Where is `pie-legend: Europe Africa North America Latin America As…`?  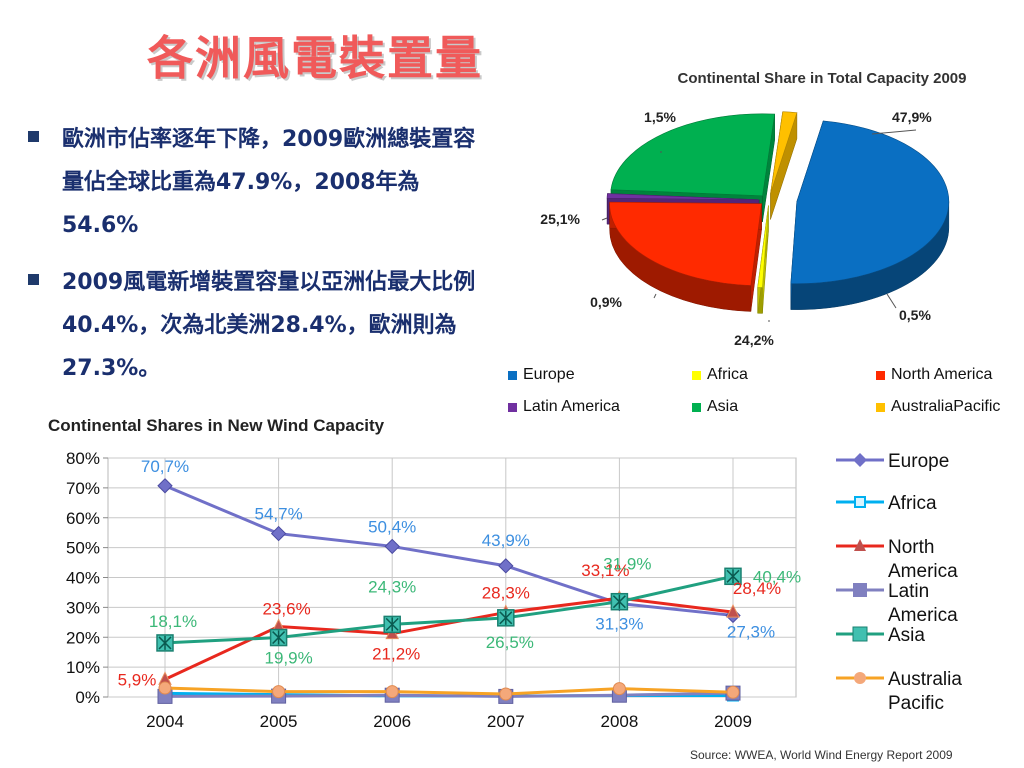
pie-legend: Europe Africa North America Latin America As… is located at coordinates (765, 396).